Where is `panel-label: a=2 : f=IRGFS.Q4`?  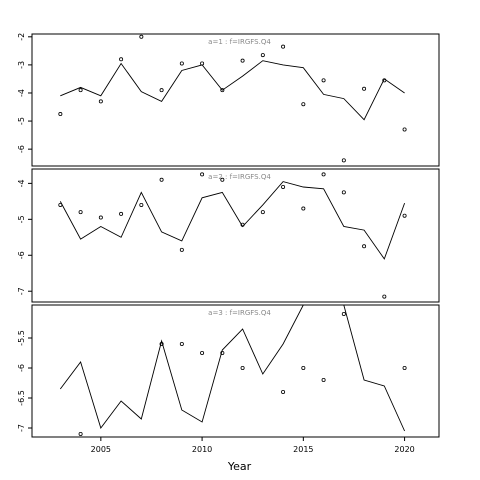
panel-label: a=2 : f=IRGFS.Q4 is located at coordinates (239, 177).